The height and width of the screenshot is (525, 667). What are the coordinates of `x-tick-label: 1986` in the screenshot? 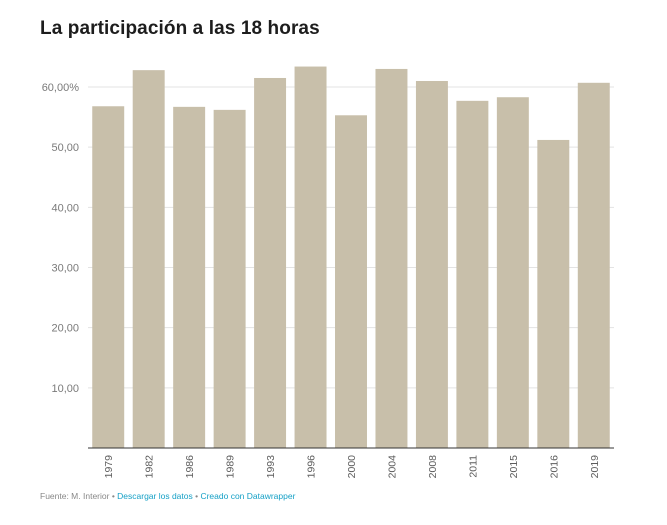 It's located at (190, 467).